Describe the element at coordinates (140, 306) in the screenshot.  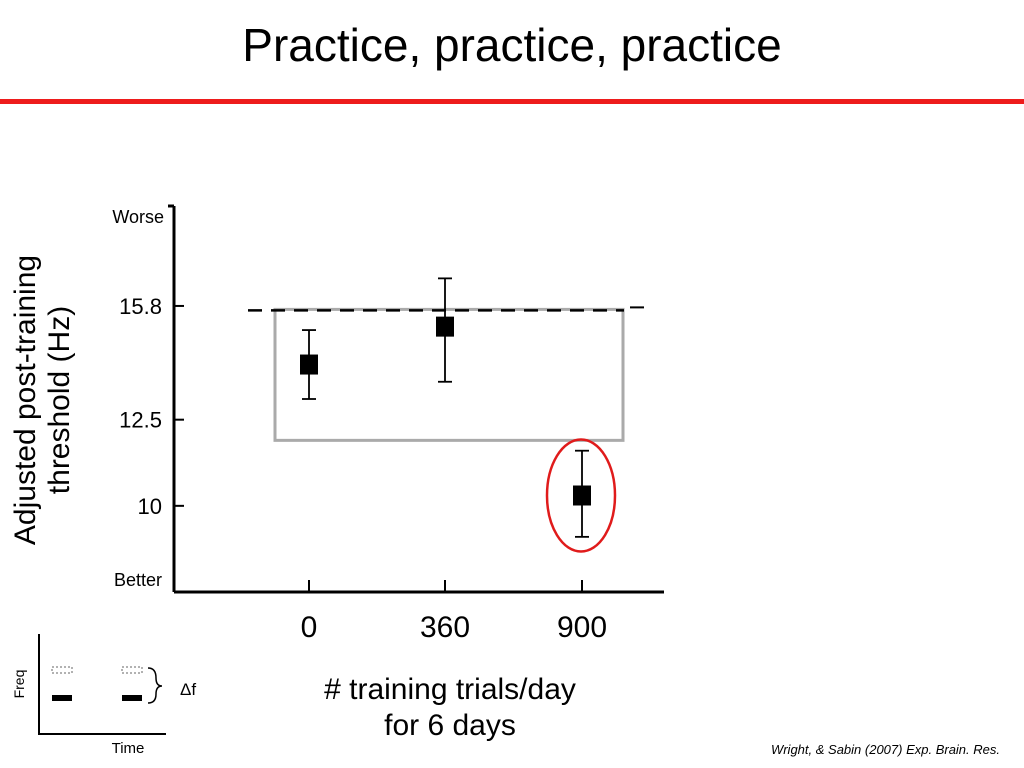
I see `y-tick-label: 15.8` at that location.